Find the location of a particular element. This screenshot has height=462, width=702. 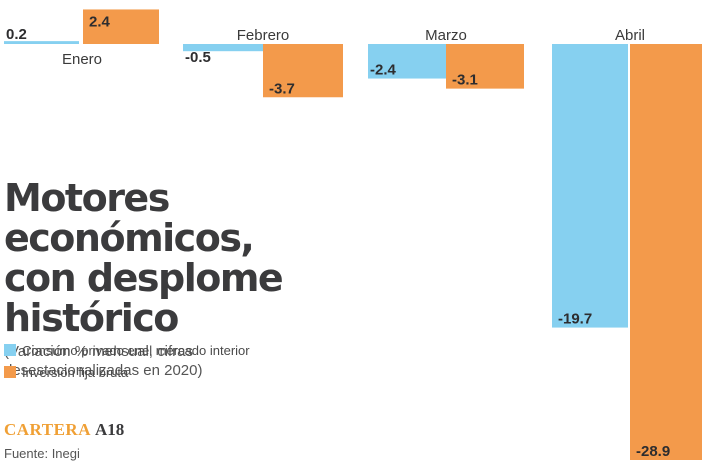

value-label-inversion-abril: -28.9 is located at coordinates (653, 451).